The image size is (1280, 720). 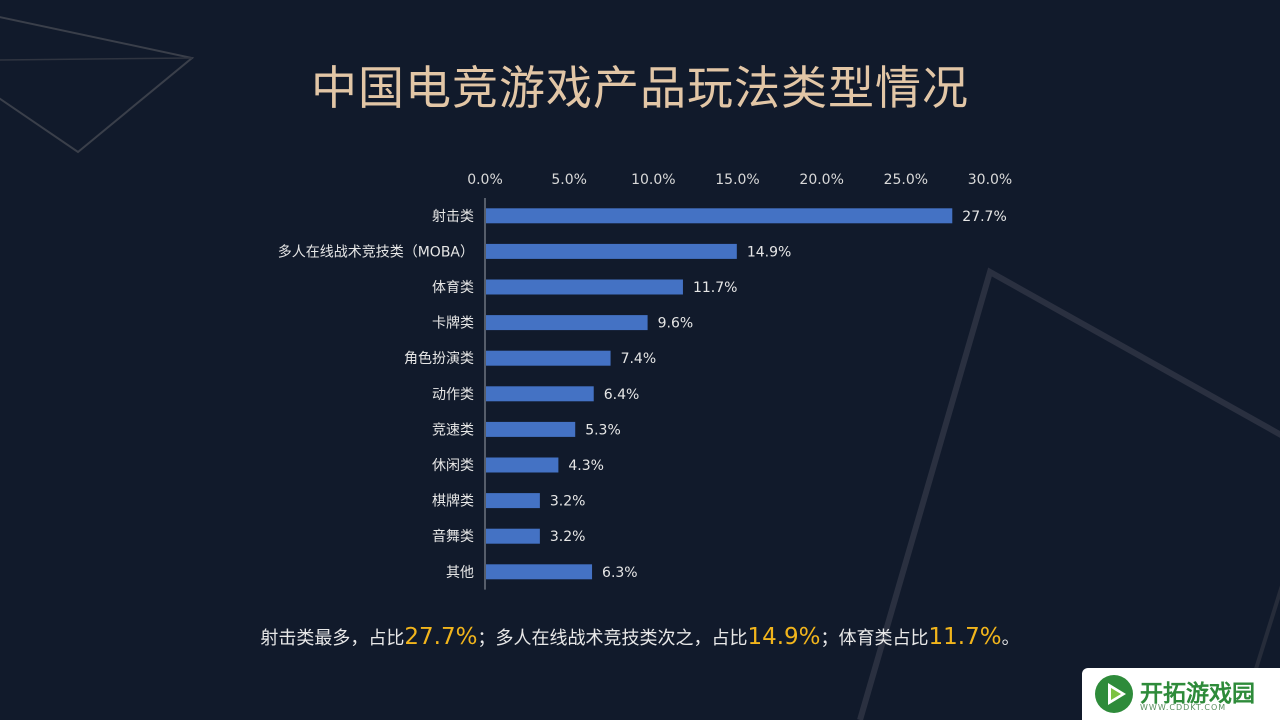 I want to click on data-label: 14.9%, so click(x=769, y=252).